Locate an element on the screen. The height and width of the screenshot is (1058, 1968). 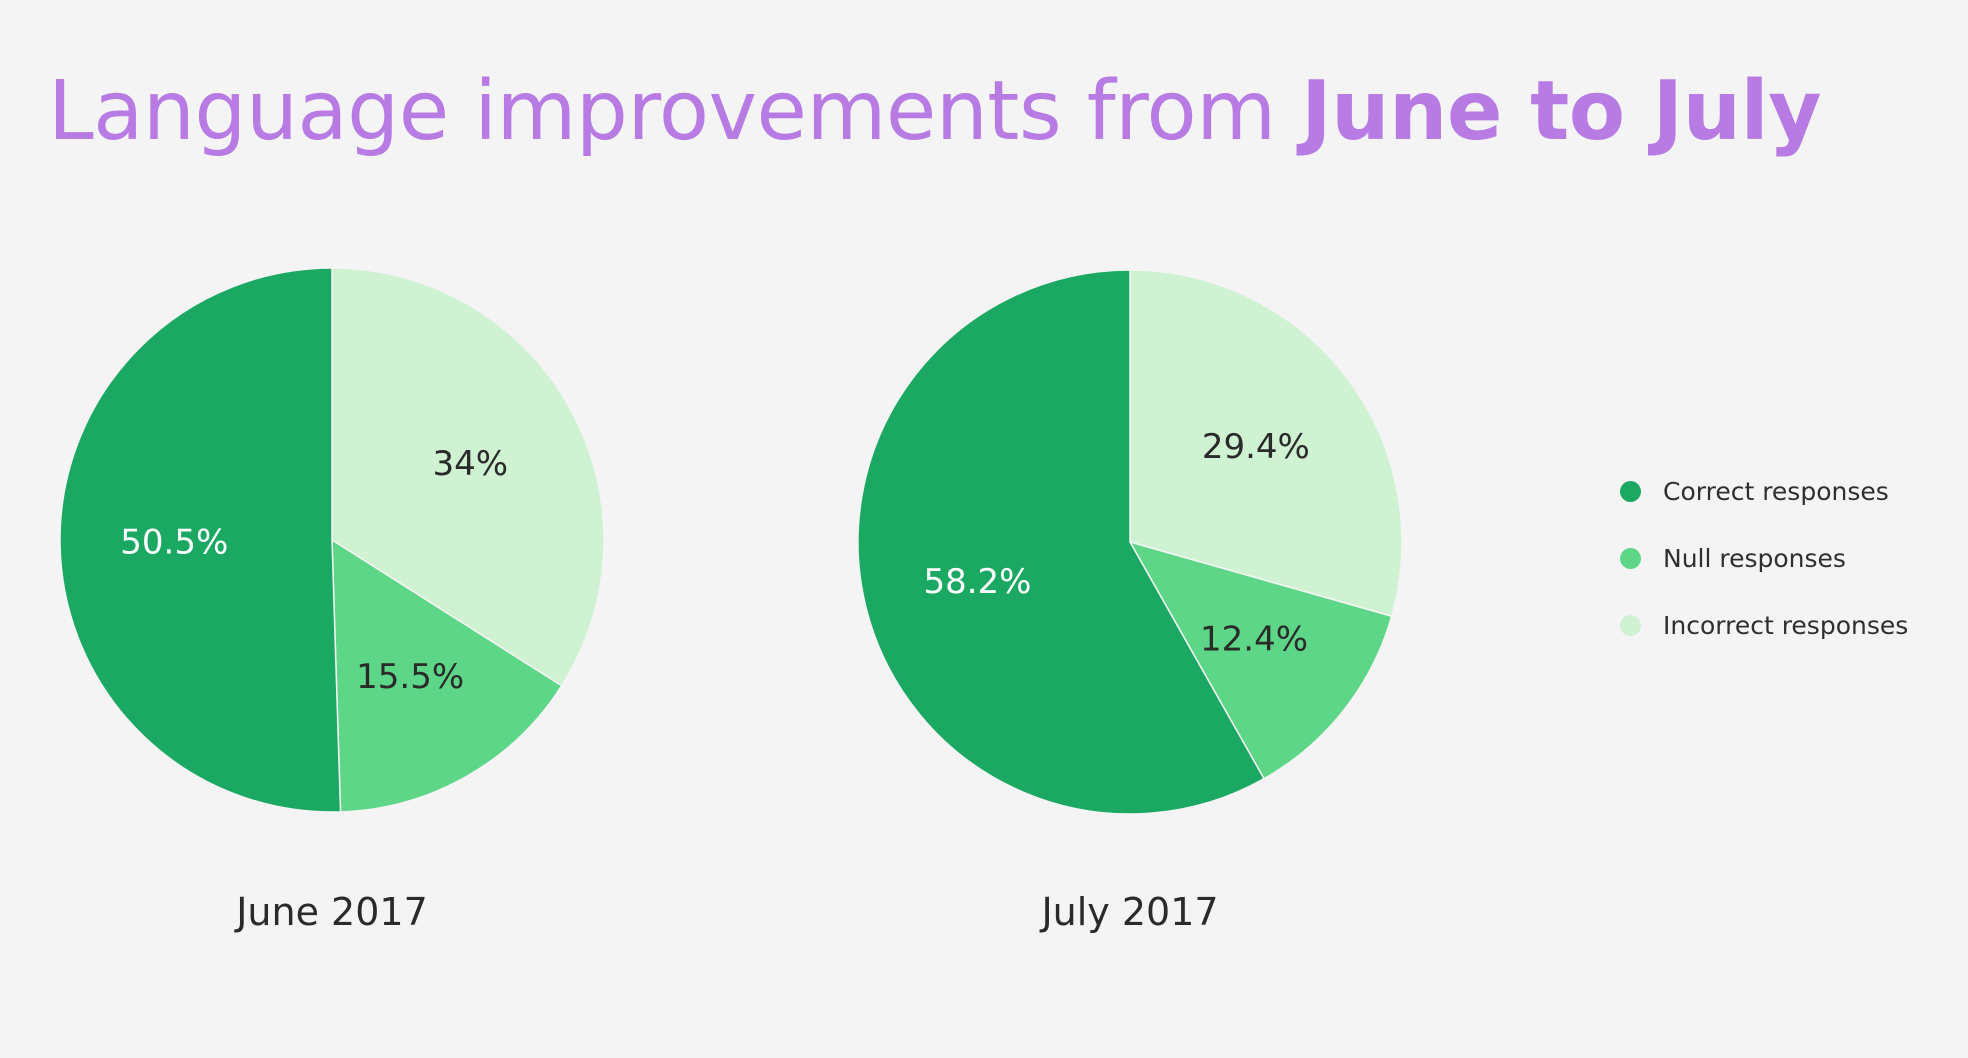
legend-label-incorrect: Incorrect responses is located at coordinates (1786, 625).